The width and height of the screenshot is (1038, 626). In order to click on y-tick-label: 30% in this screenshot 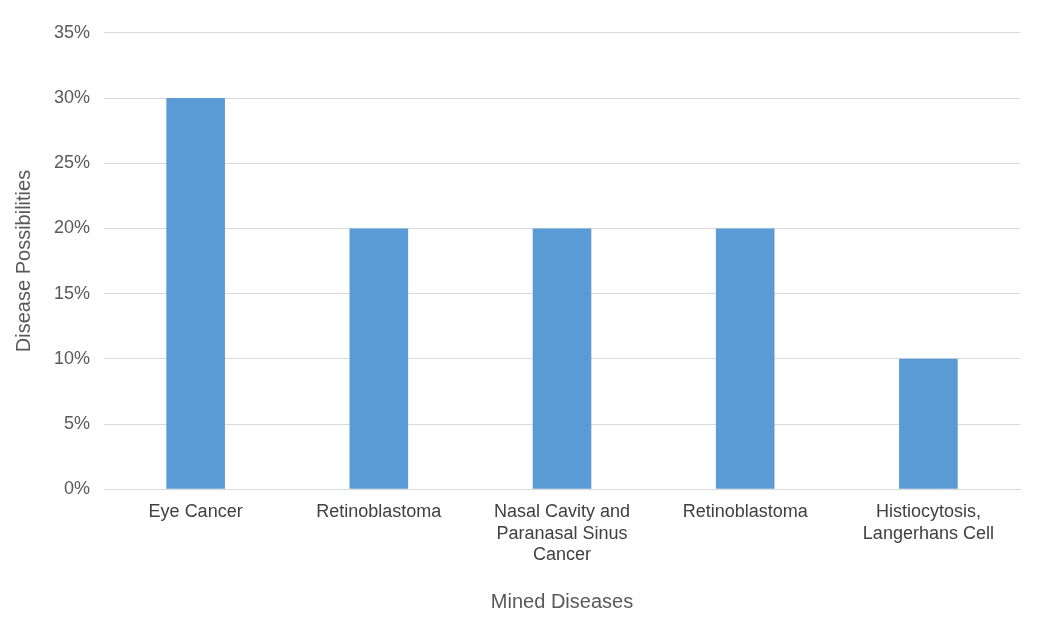, I will do `click(72, 96)`.